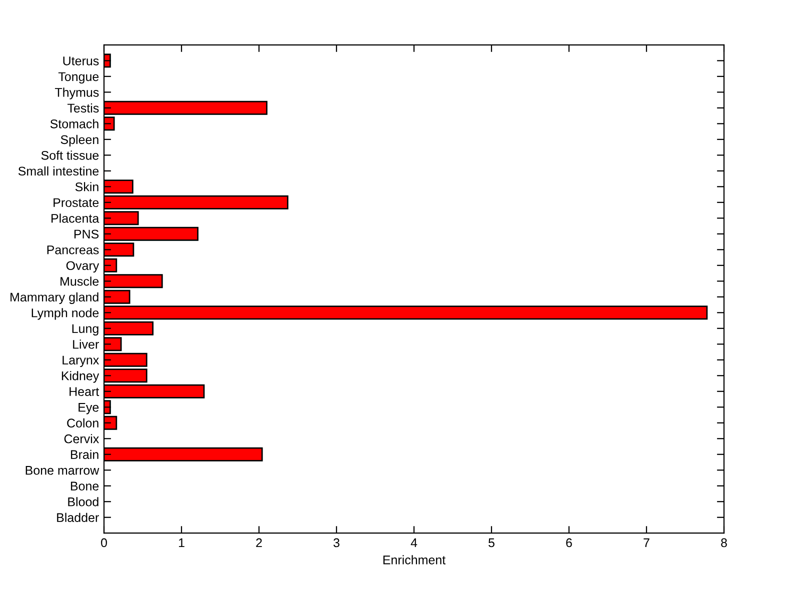 This screenshot has width=800, height=599. What do you see at coordinates (73, 250) in the screenshot?
I see `y-tick-label: Pancreas` at bounding box center [73, 250].